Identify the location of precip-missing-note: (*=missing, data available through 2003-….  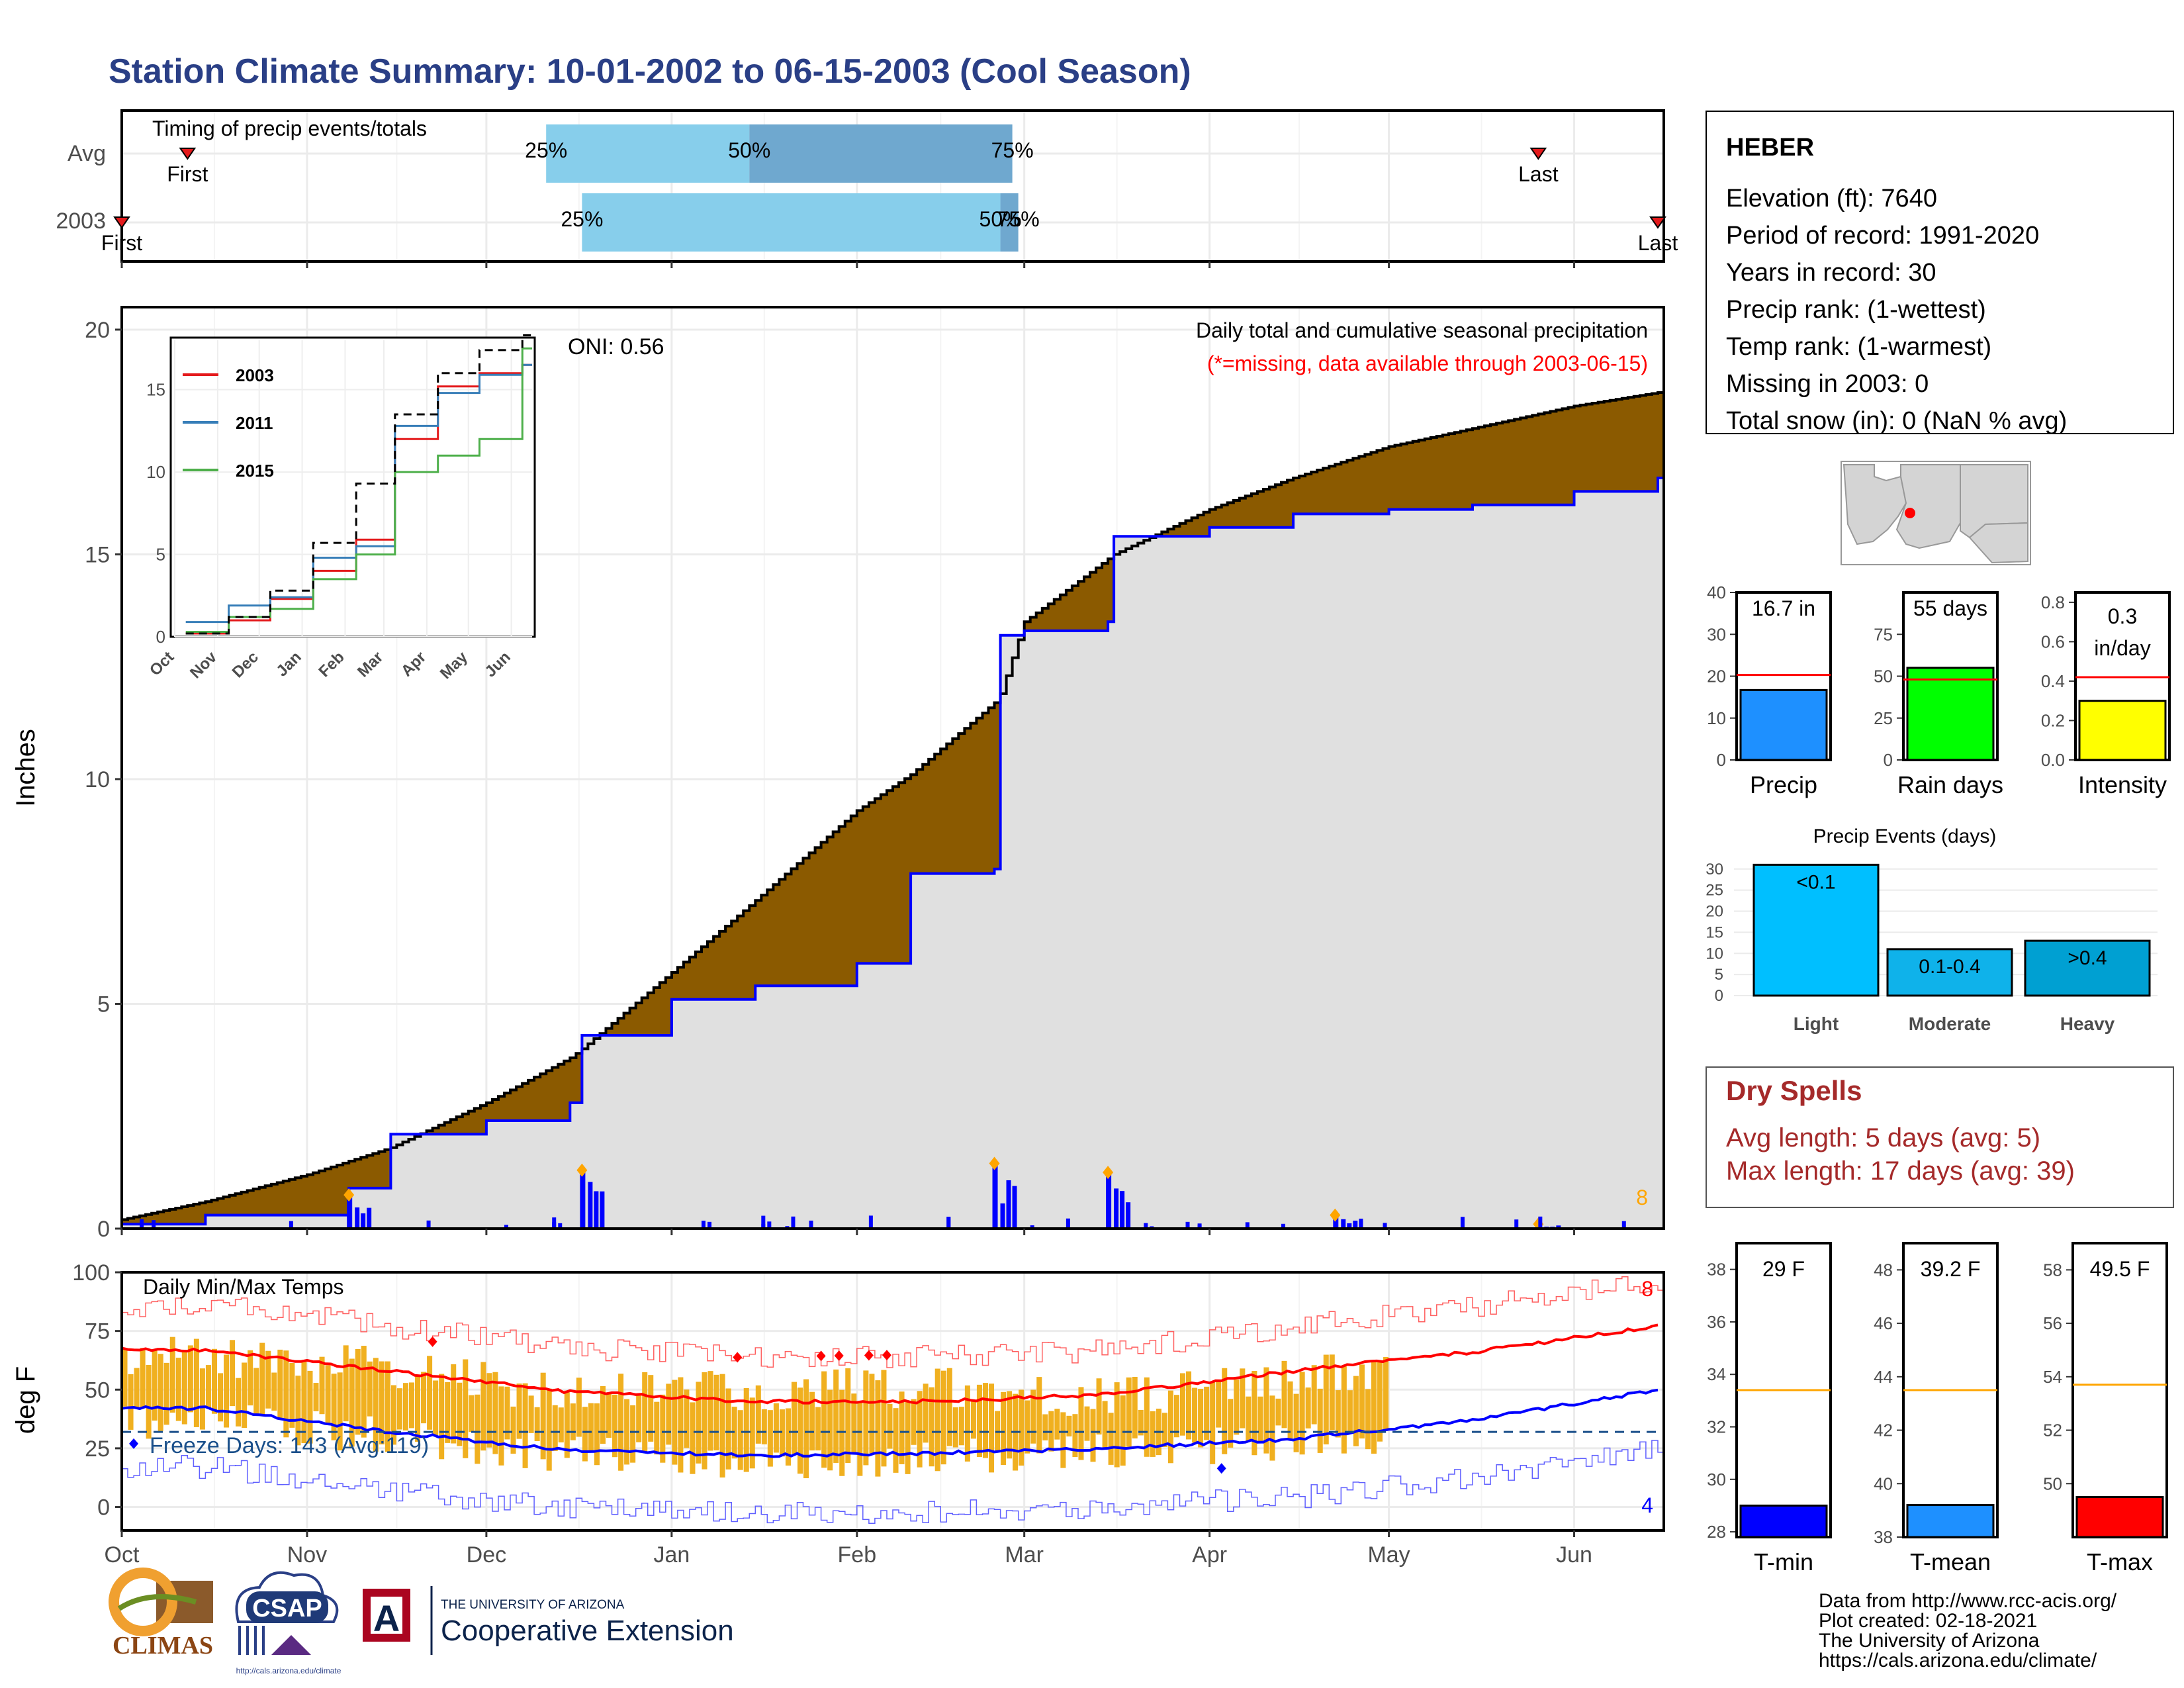
(1427, 363).